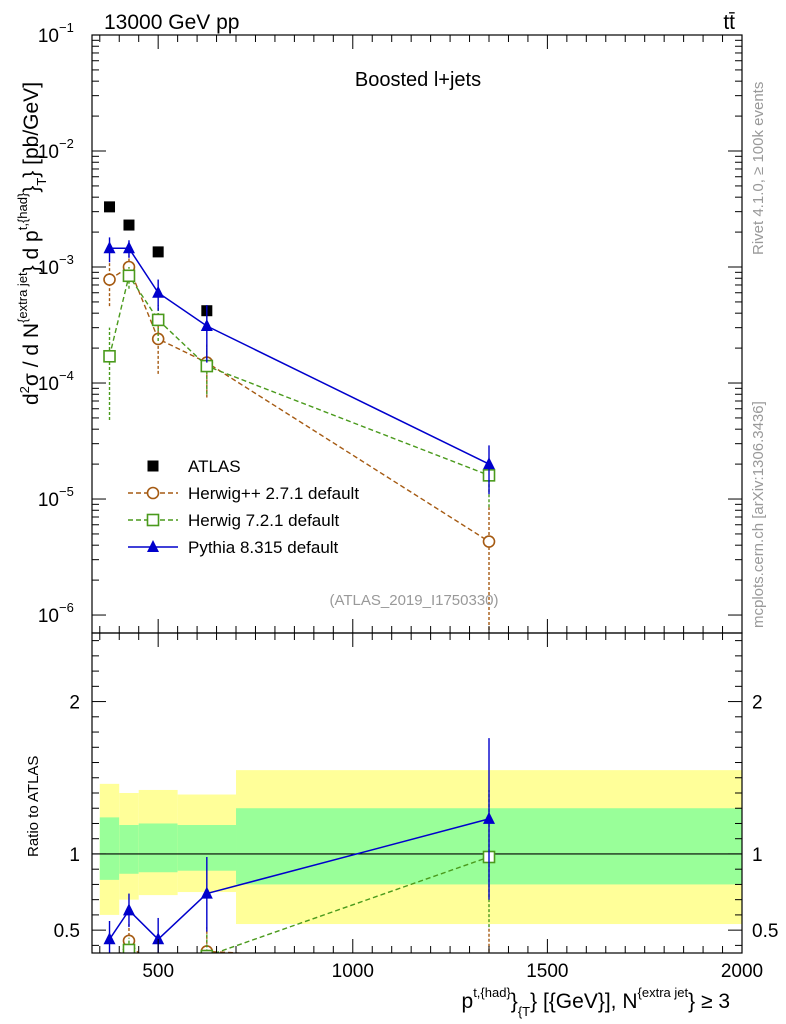 This screenshot has width=786, height=1024. I want to click on mcplots-label: mcplots.cern.ch [arXiv:1306.3436], so click(758, 514).